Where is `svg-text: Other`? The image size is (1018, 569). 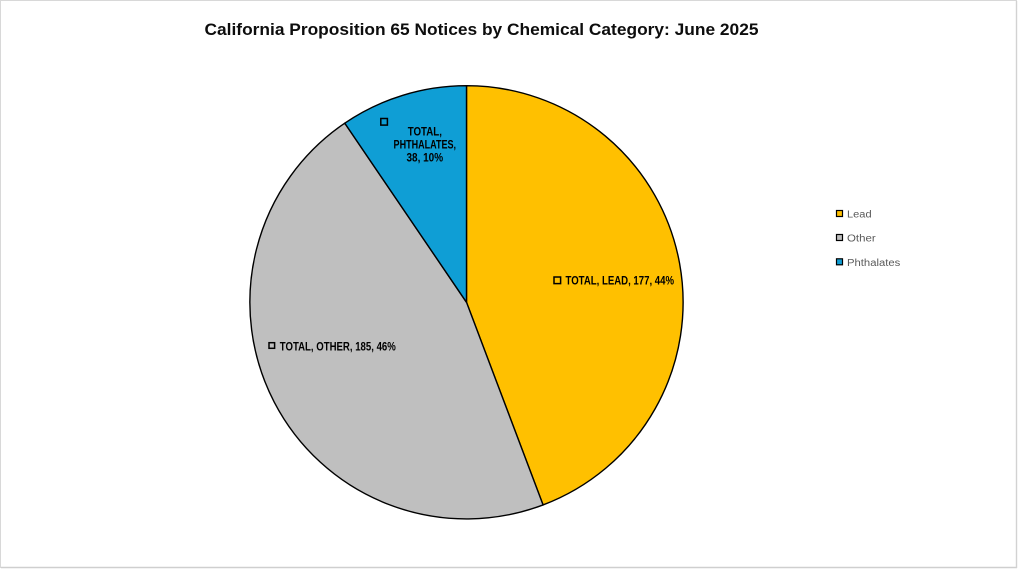 svg-text: Other is located at coordinates (861, 239).